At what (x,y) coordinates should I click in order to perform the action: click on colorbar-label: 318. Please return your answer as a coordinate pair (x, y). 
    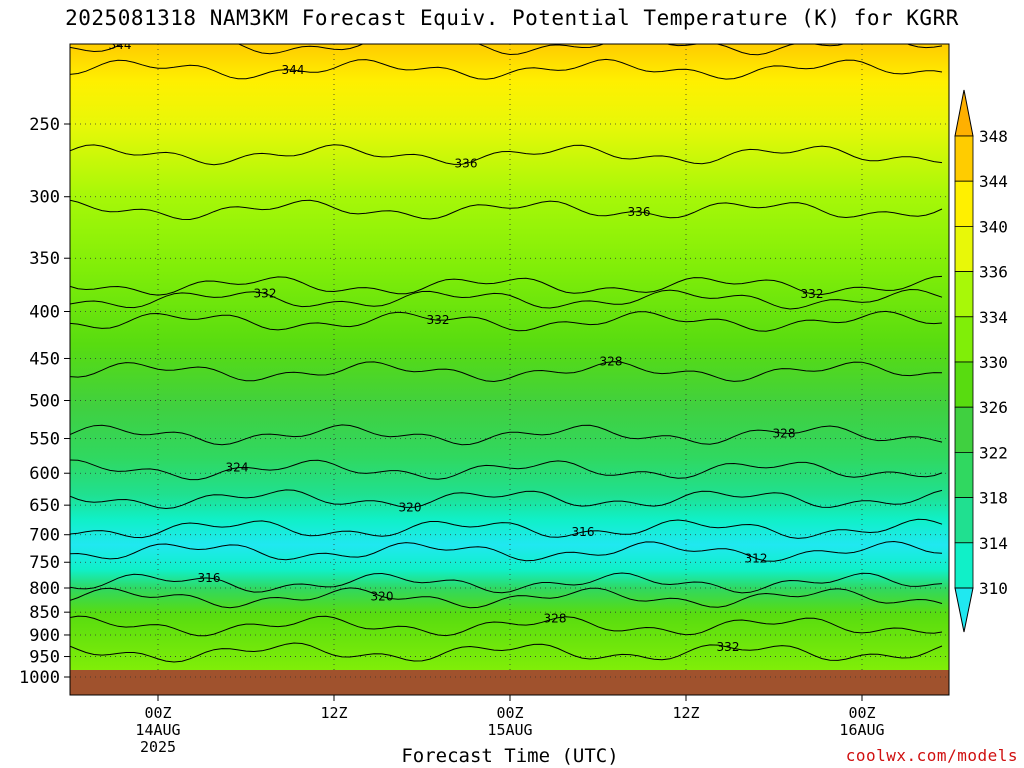
    Looking at the image, I should click on (993, 498).